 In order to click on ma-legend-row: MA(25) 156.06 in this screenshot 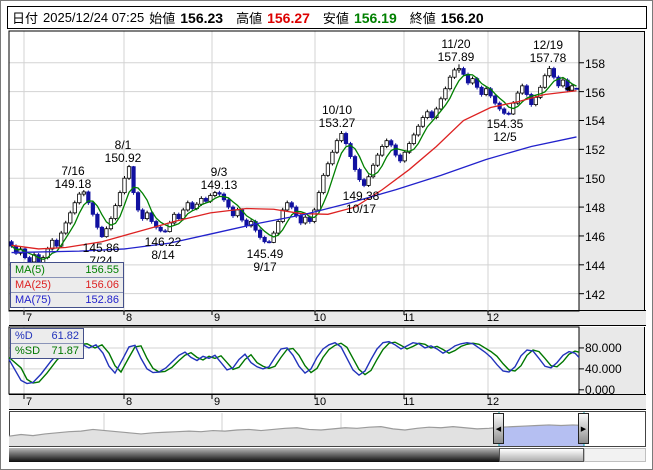, I will do `click(67, 285)`.